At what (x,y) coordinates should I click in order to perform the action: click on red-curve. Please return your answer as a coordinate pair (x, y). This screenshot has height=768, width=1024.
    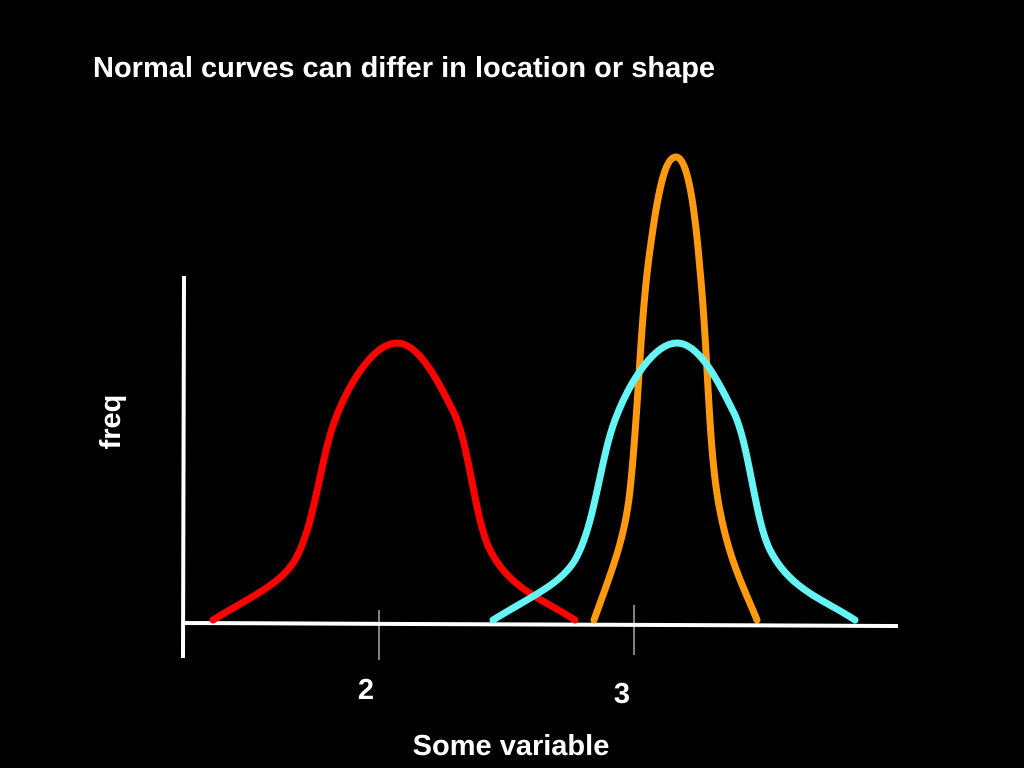
    Looking at the image, I should click on (394, 481).